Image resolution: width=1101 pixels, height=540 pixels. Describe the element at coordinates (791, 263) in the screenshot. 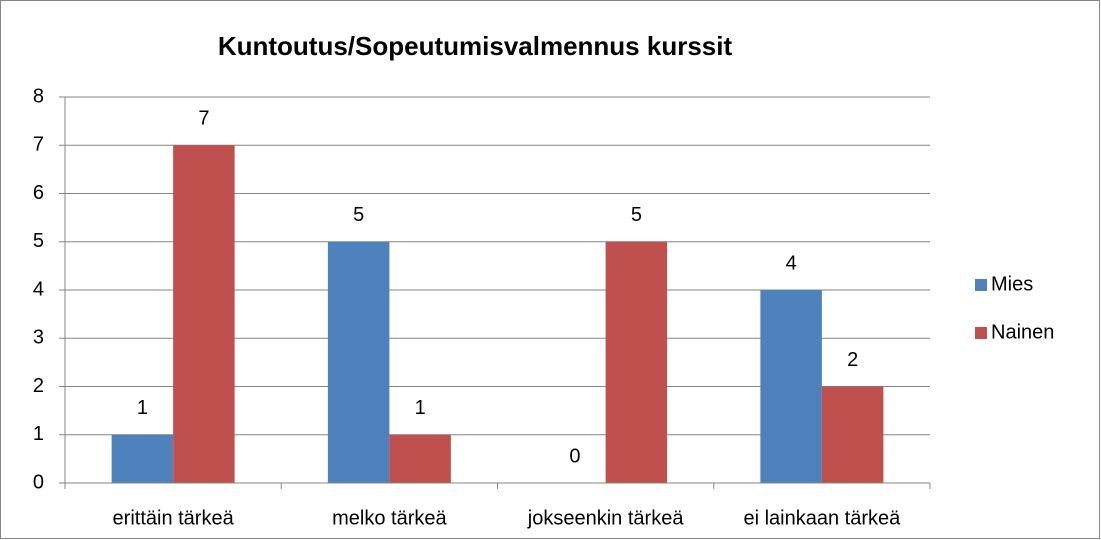

I see `data-label: 4` at that location.